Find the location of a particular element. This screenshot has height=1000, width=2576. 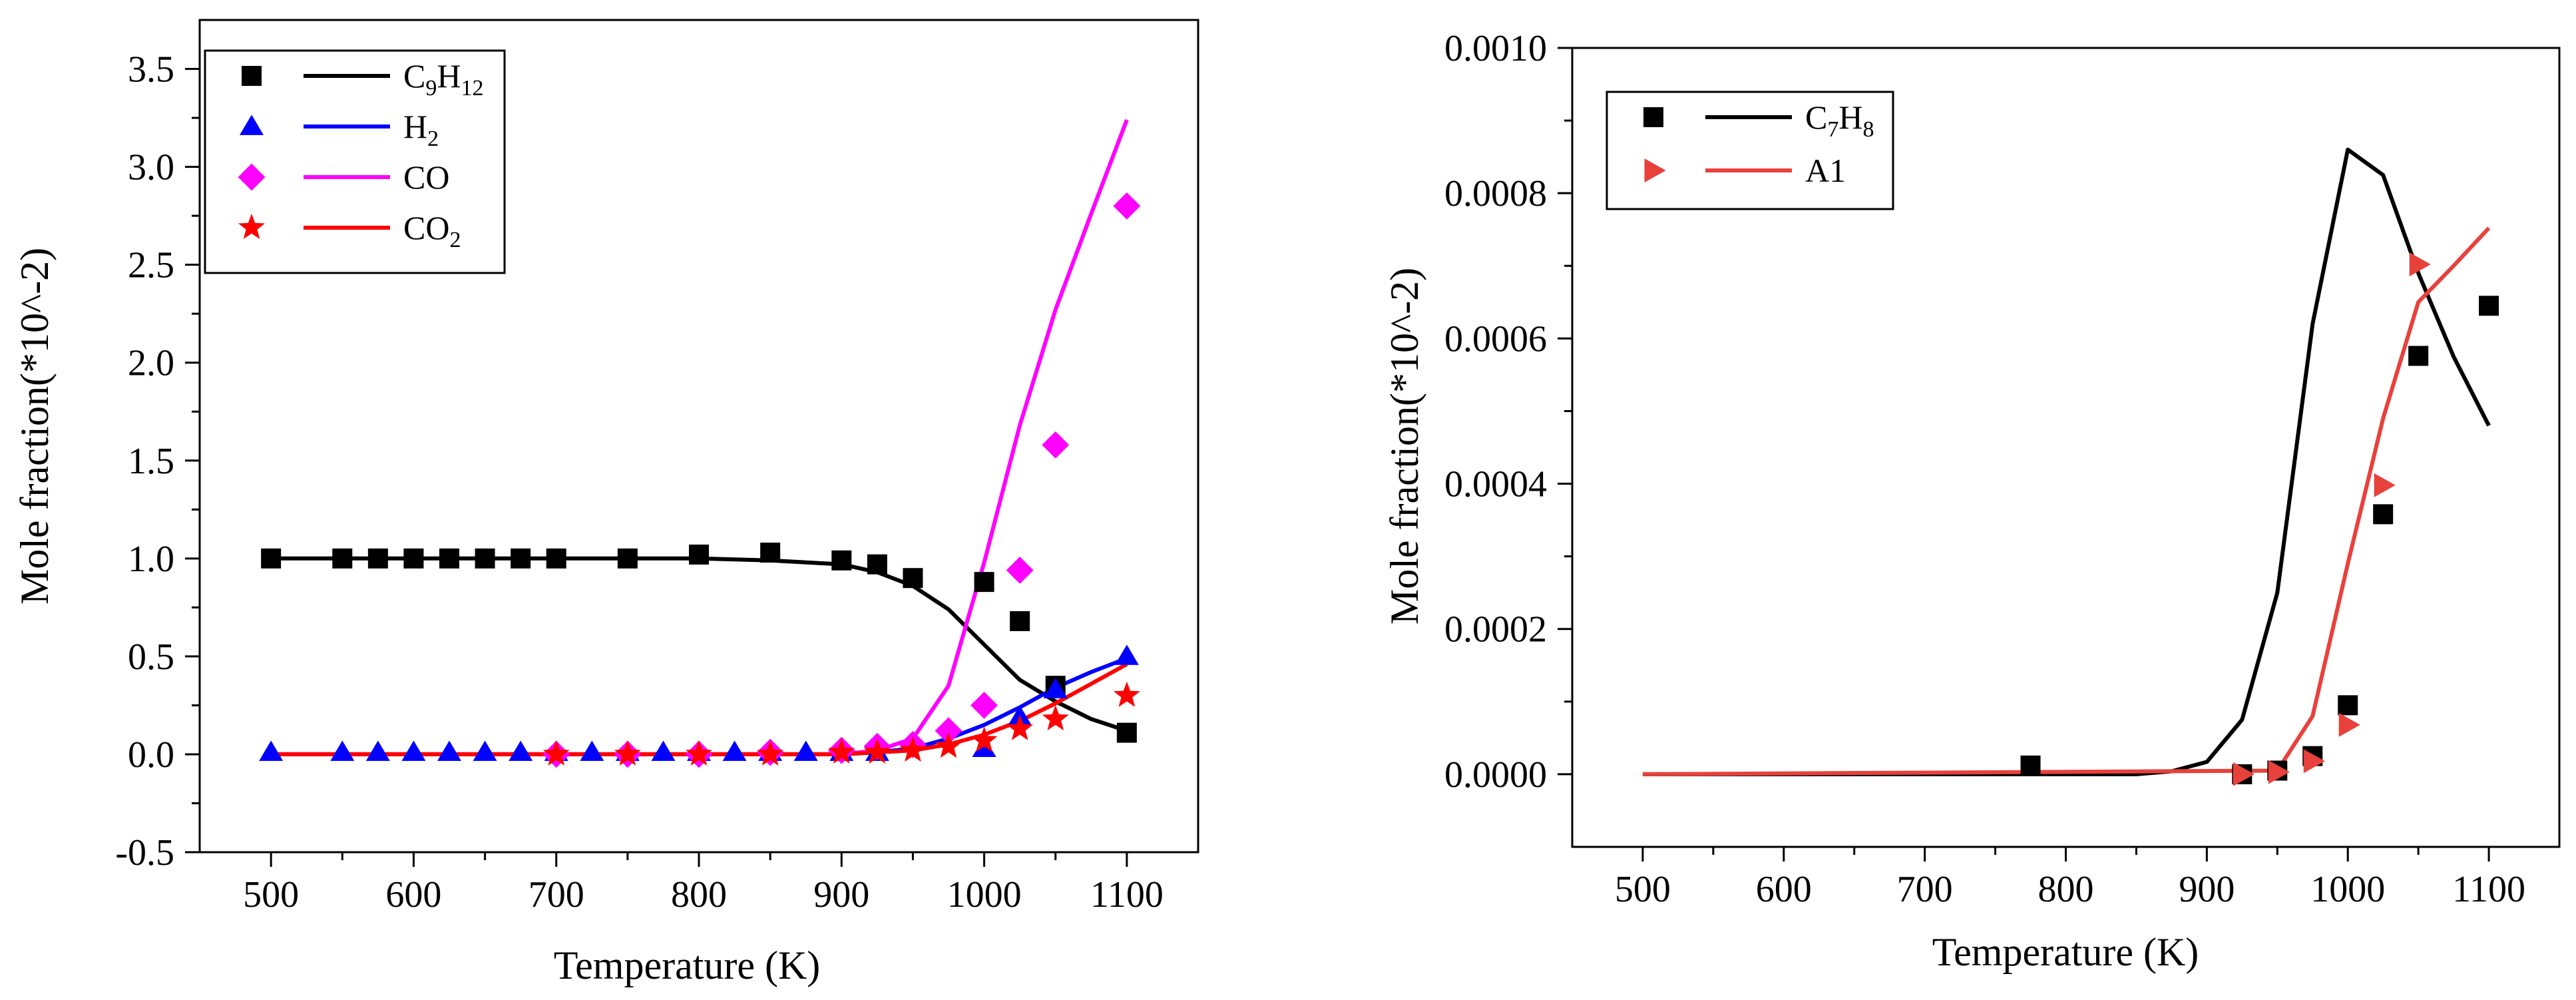

x-tick-label: 800 is located at coordinates (699, 895).